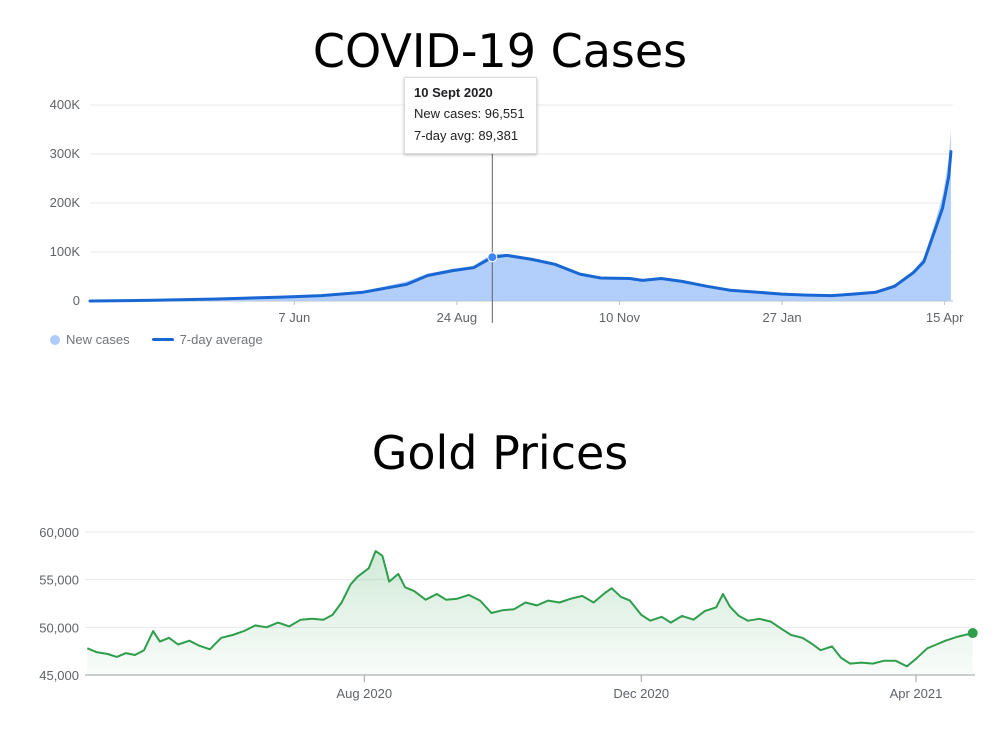 This screenshot has height=729, width=1000. What do you see at coordinates (457, 317) in the screenshot?
I see `covid-x-tick-label: 24 Aug` at bounding box center [457, 317].